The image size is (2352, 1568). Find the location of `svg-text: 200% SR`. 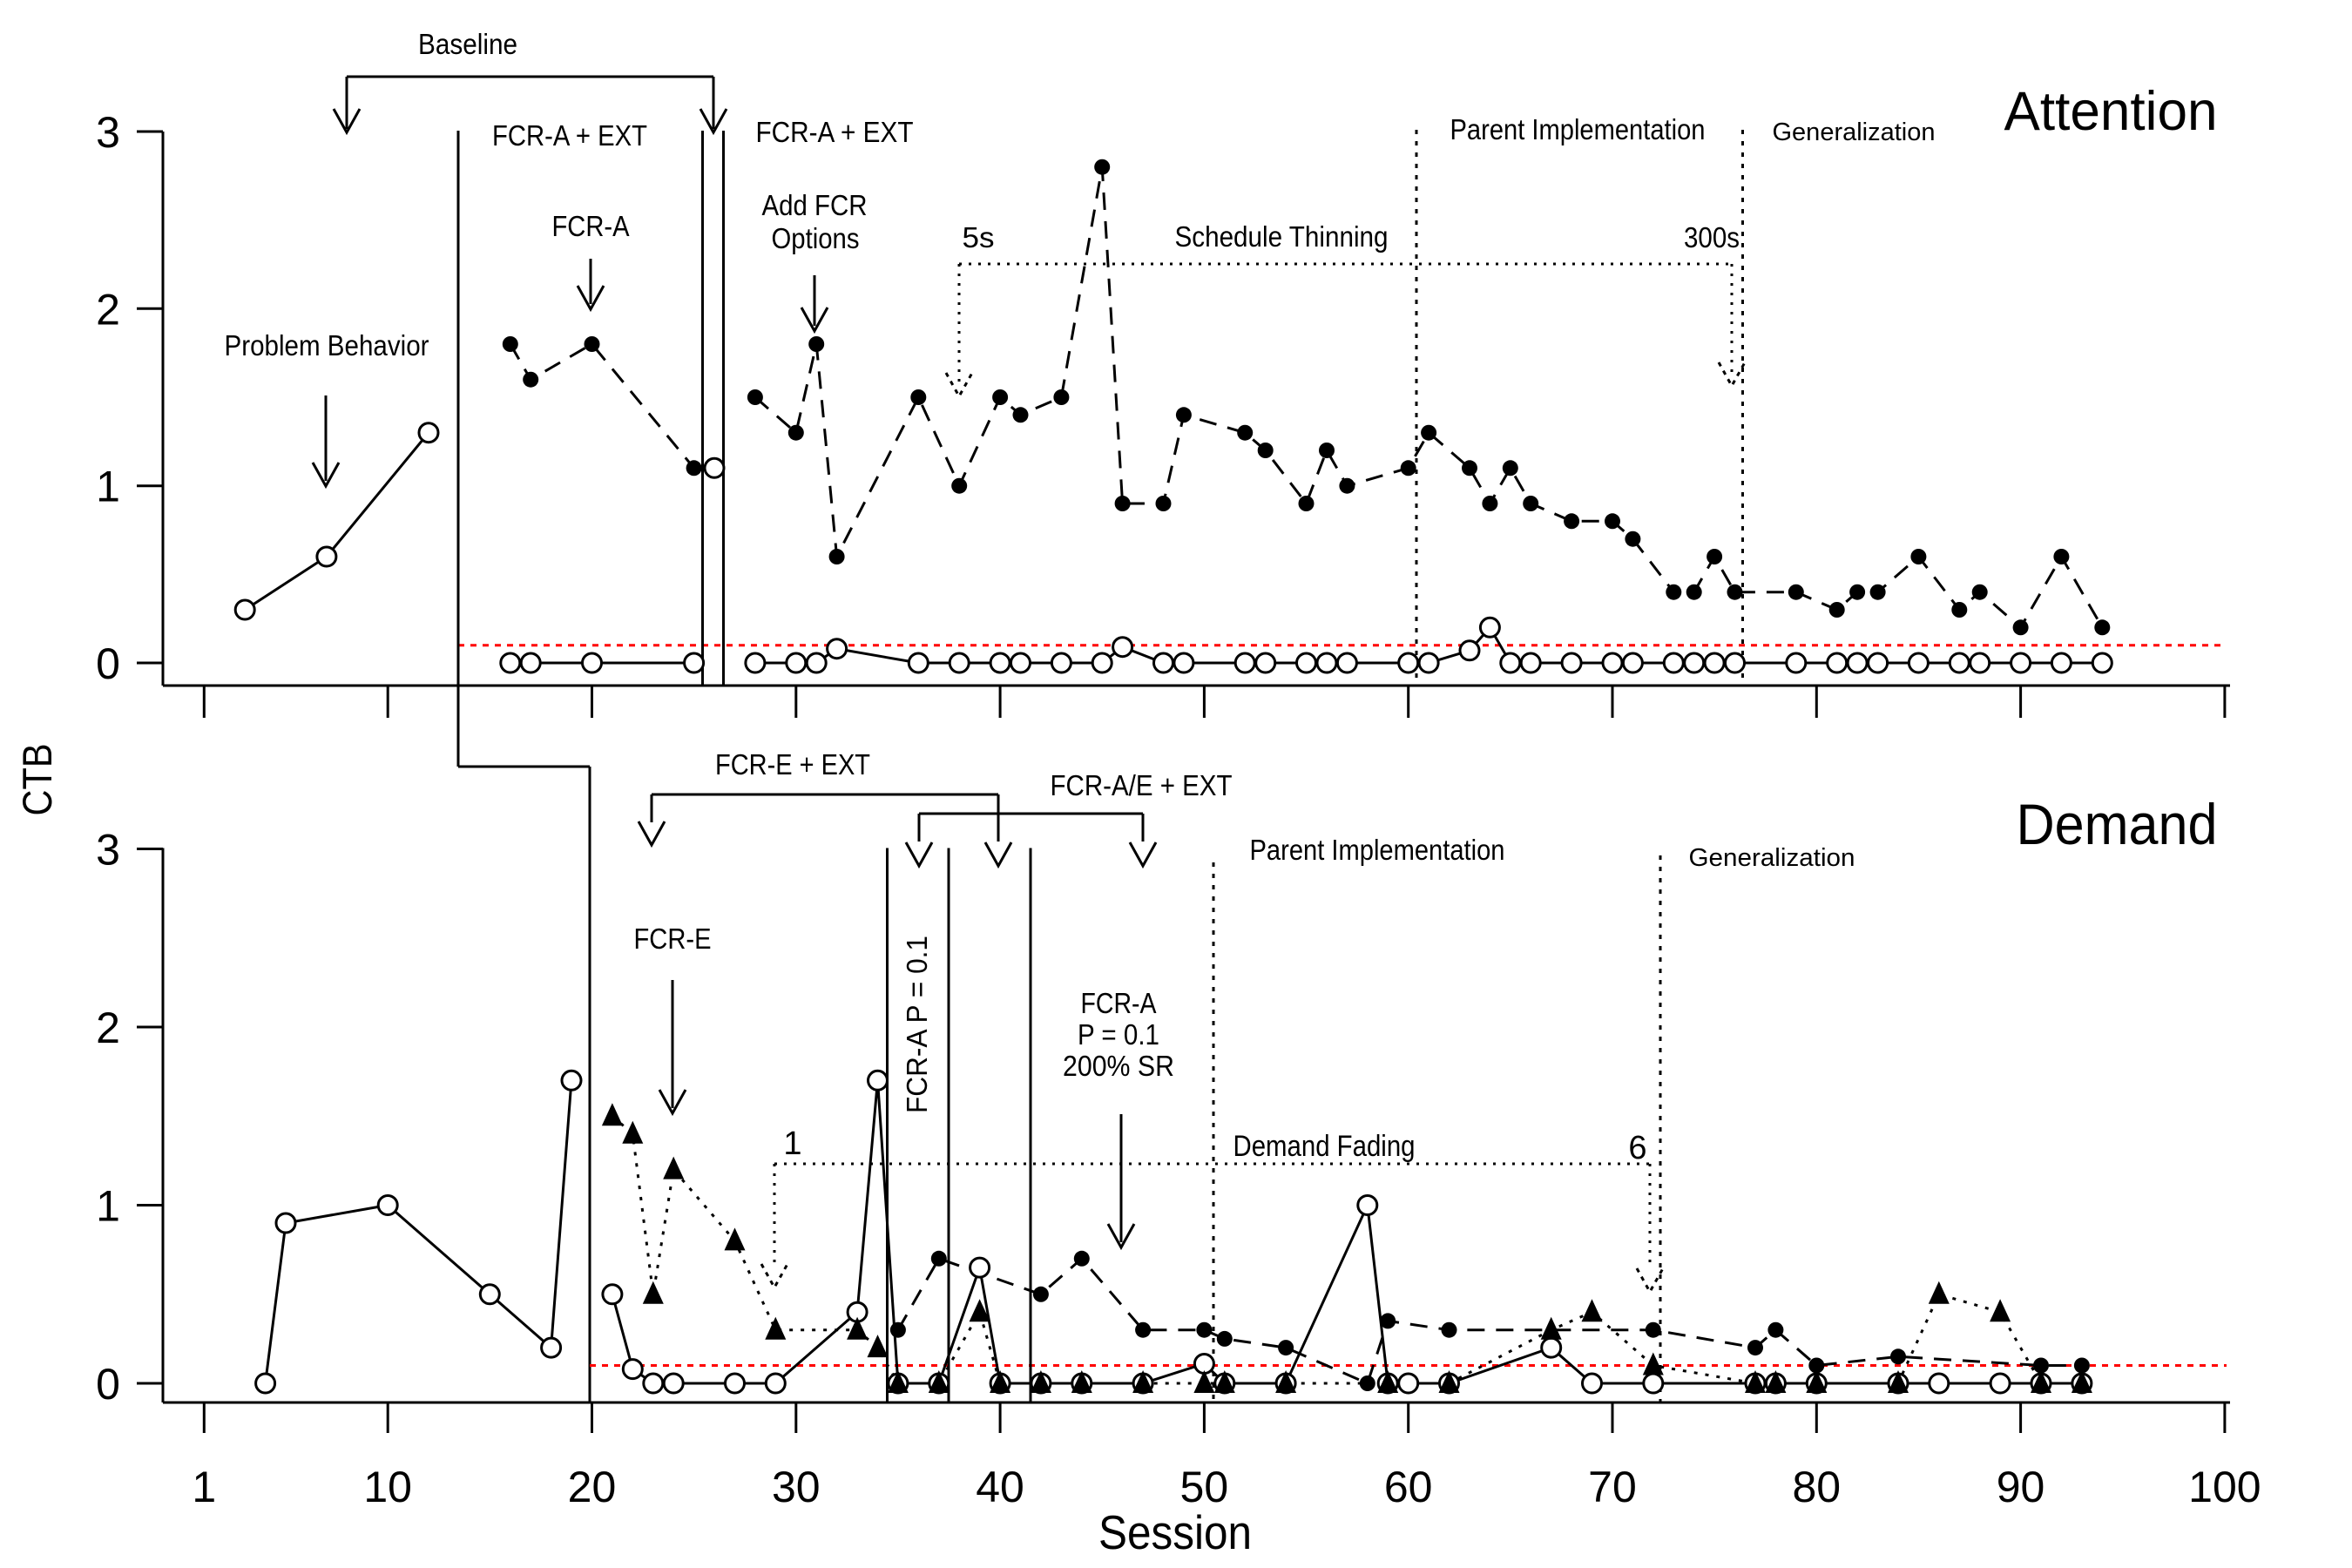

svg-text: 200% SR is located at coordinates (1118, 1066).